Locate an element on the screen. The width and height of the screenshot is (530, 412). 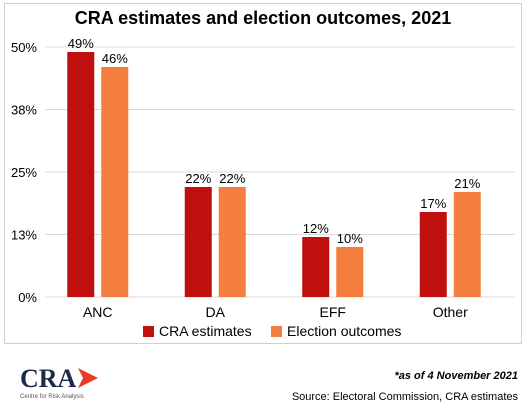
y-tick-label: 0% is located at coordinates (27, 297).